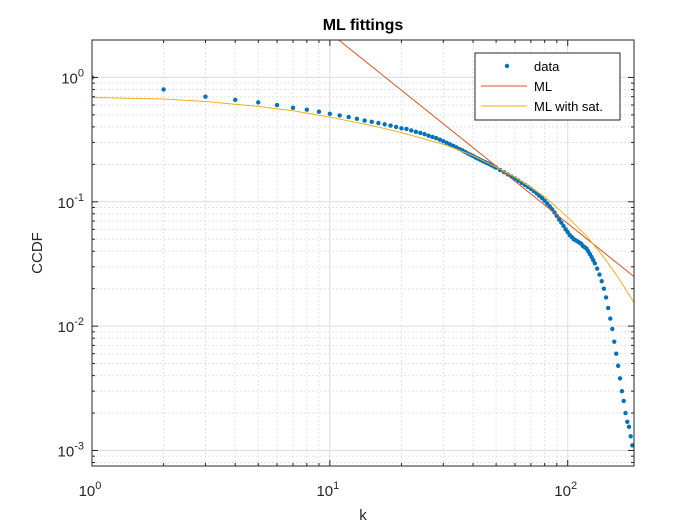 The height and width of the screenshot is (525, 700). I want to click on x-tick-label: 10², so click(565, 490).